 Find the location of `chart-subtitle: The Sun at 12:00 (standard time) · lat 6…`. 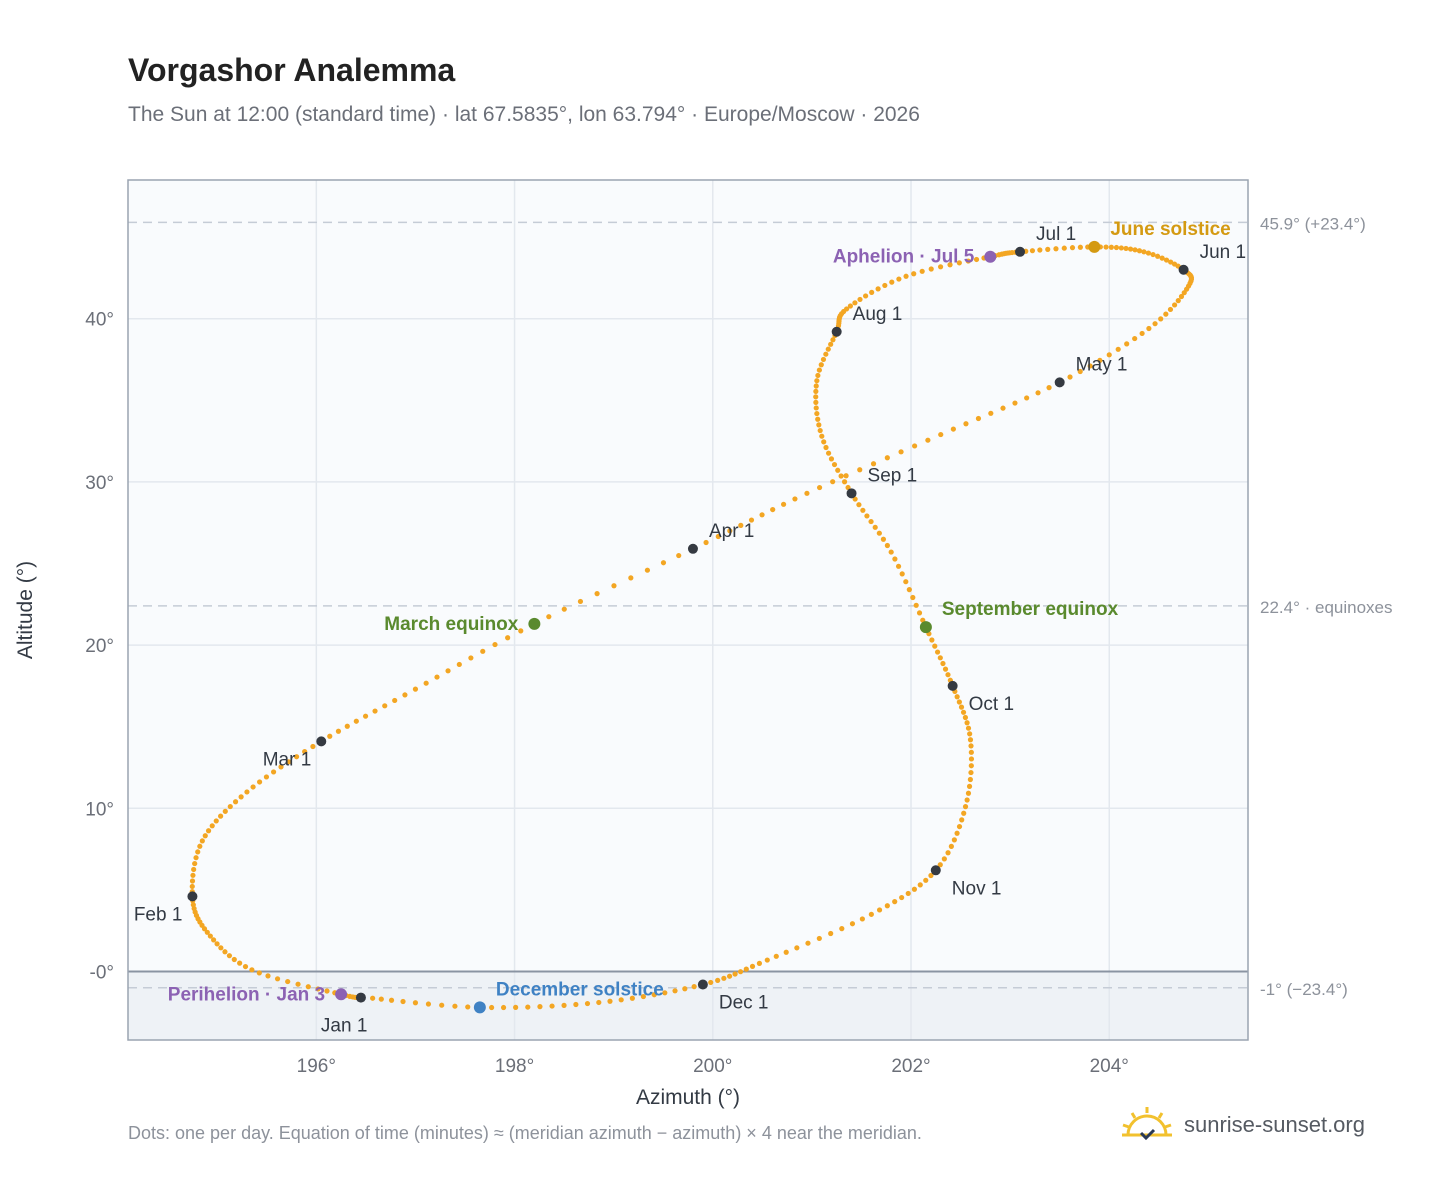

chart-subtitle: The Sun at 12:00 (standard time) · lat 6… is located at coordinates (524, 114).